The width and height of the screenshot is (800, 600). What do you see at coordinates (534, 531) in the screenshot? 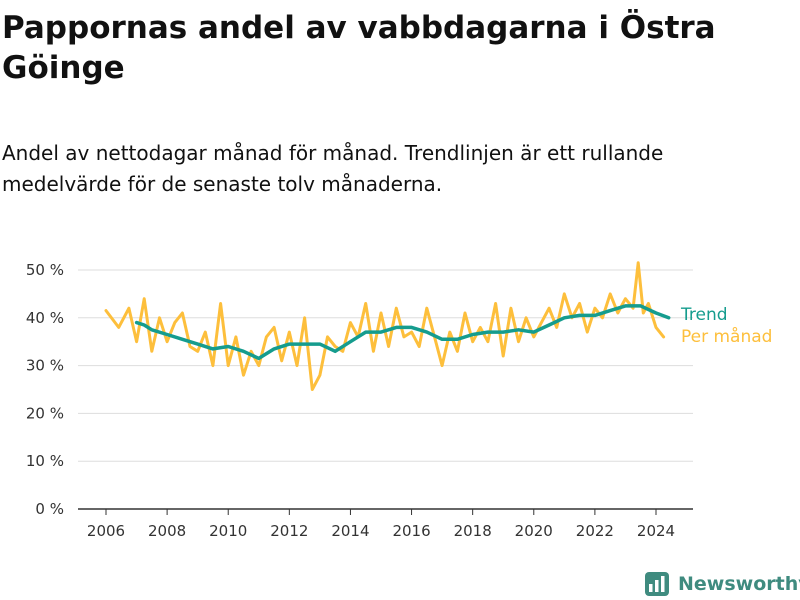
I see `x-tick-label: 2020` at bounding box center [534, 531].